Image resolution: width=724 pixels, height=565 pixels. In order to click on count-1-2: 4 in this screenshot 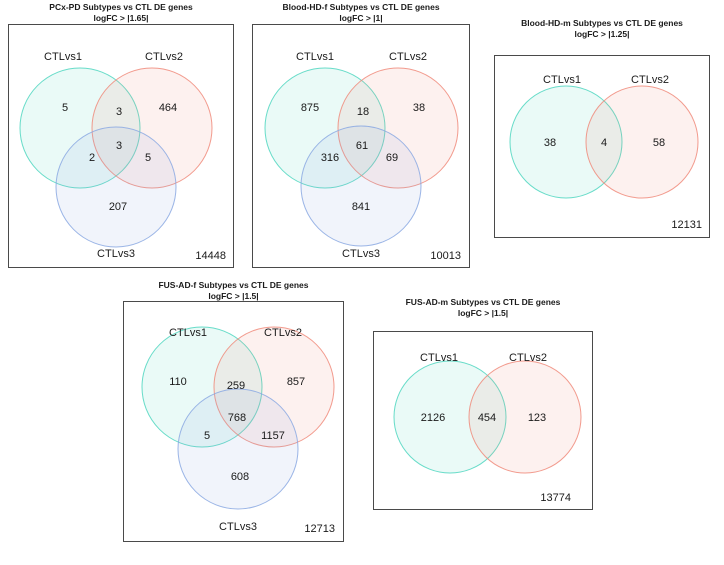, I will do `click(604, 143)`.